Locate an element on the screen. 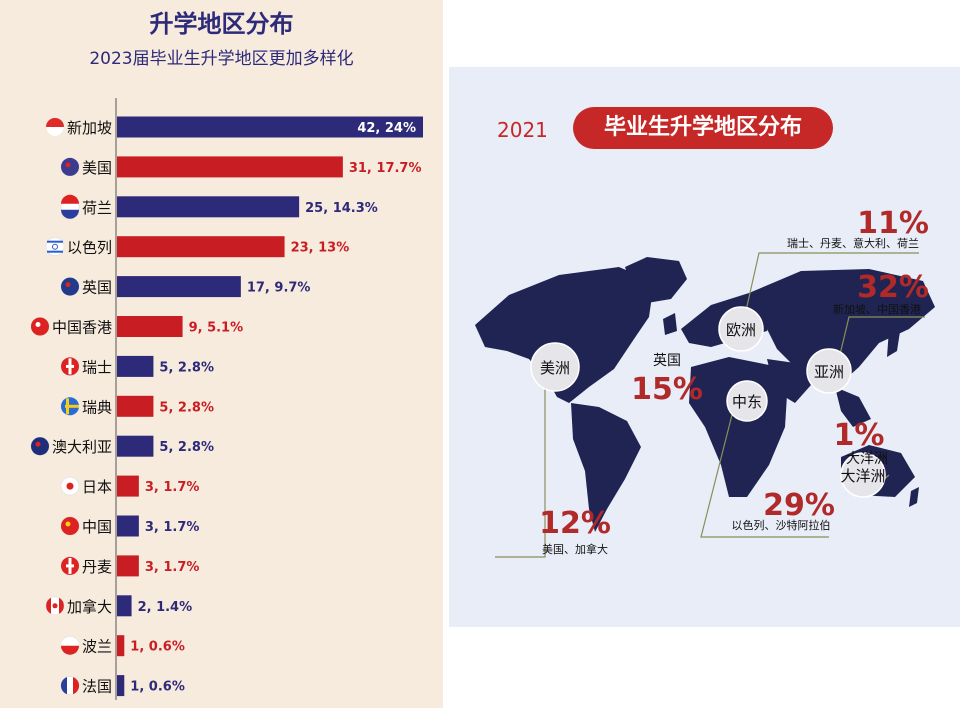 The width and height of the screenshot is (960, 708). region-detail: 以色列、沙特阿拉伯 is located at coordinates (781, 525).